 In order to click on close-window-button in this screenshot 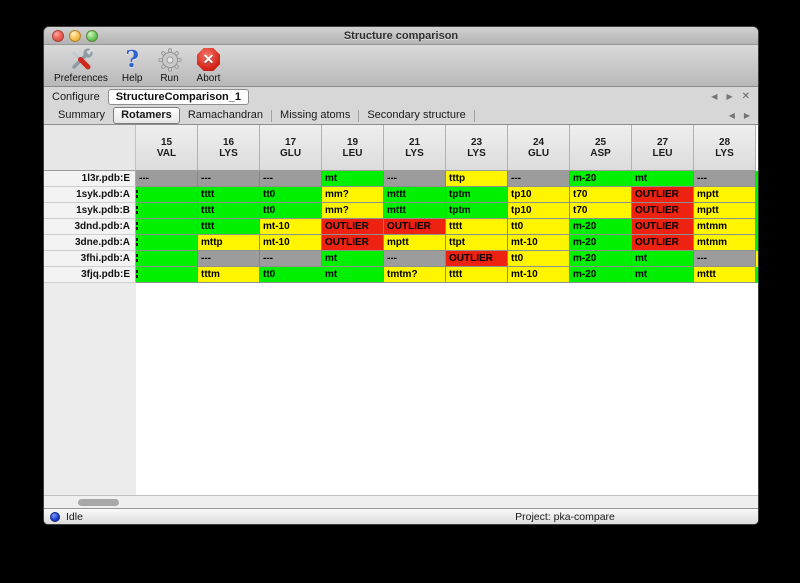, I will do `click(58, 35)`.